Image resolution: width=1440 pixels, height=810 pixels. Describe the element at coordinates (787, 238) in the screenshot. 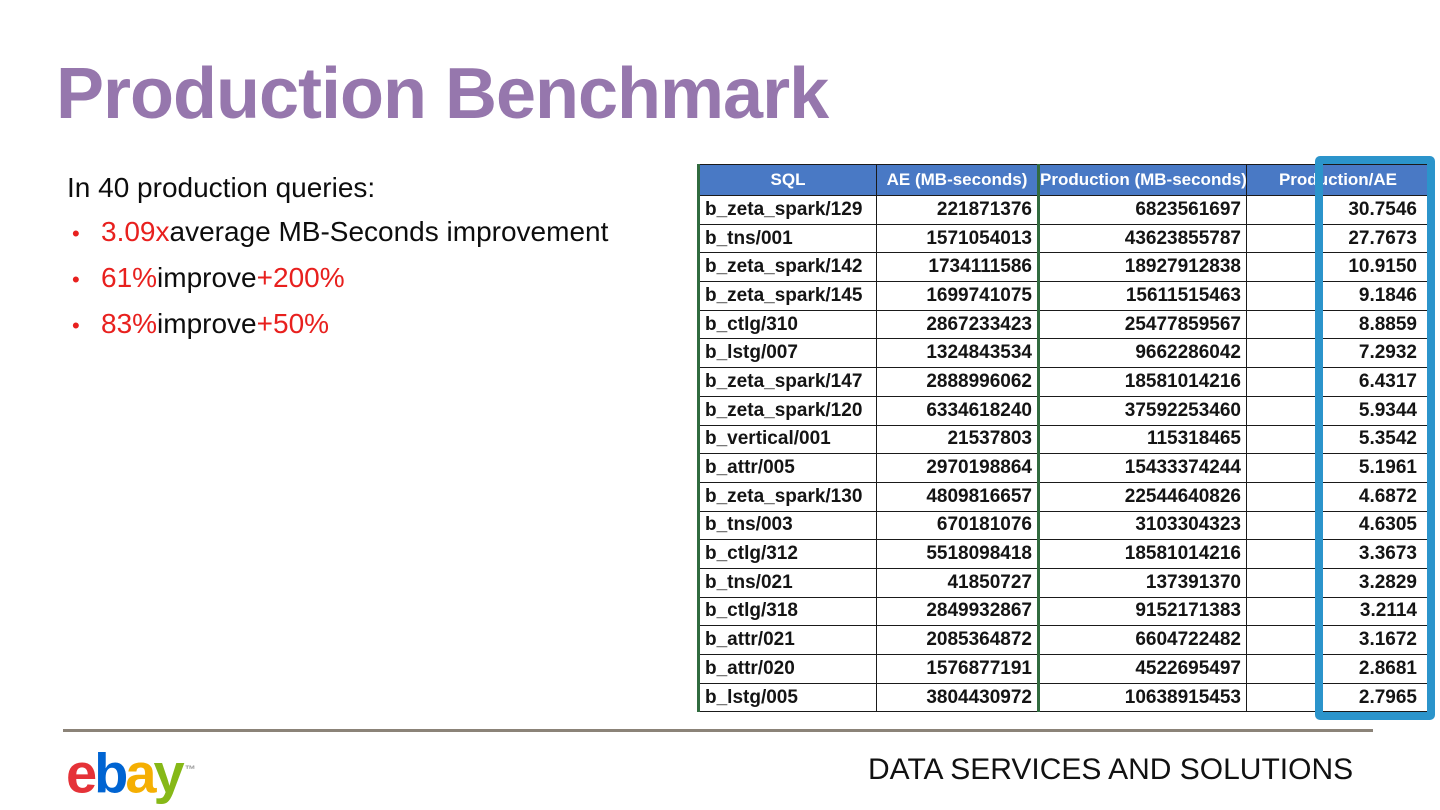

I see `table-cell: b_tns/001` at that location.